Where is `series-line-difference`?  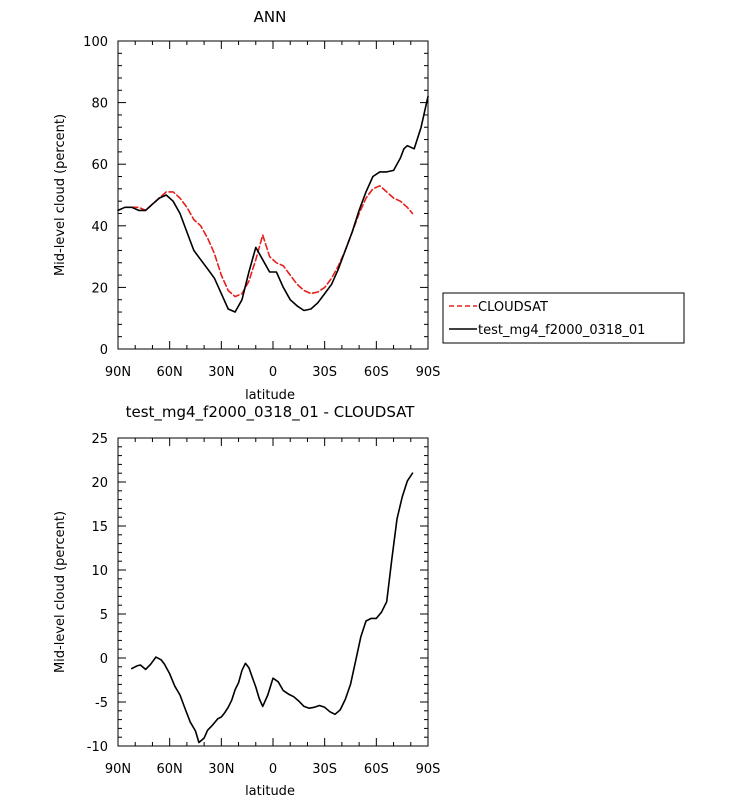
series-line-difference is located at coordinates (272, 608).